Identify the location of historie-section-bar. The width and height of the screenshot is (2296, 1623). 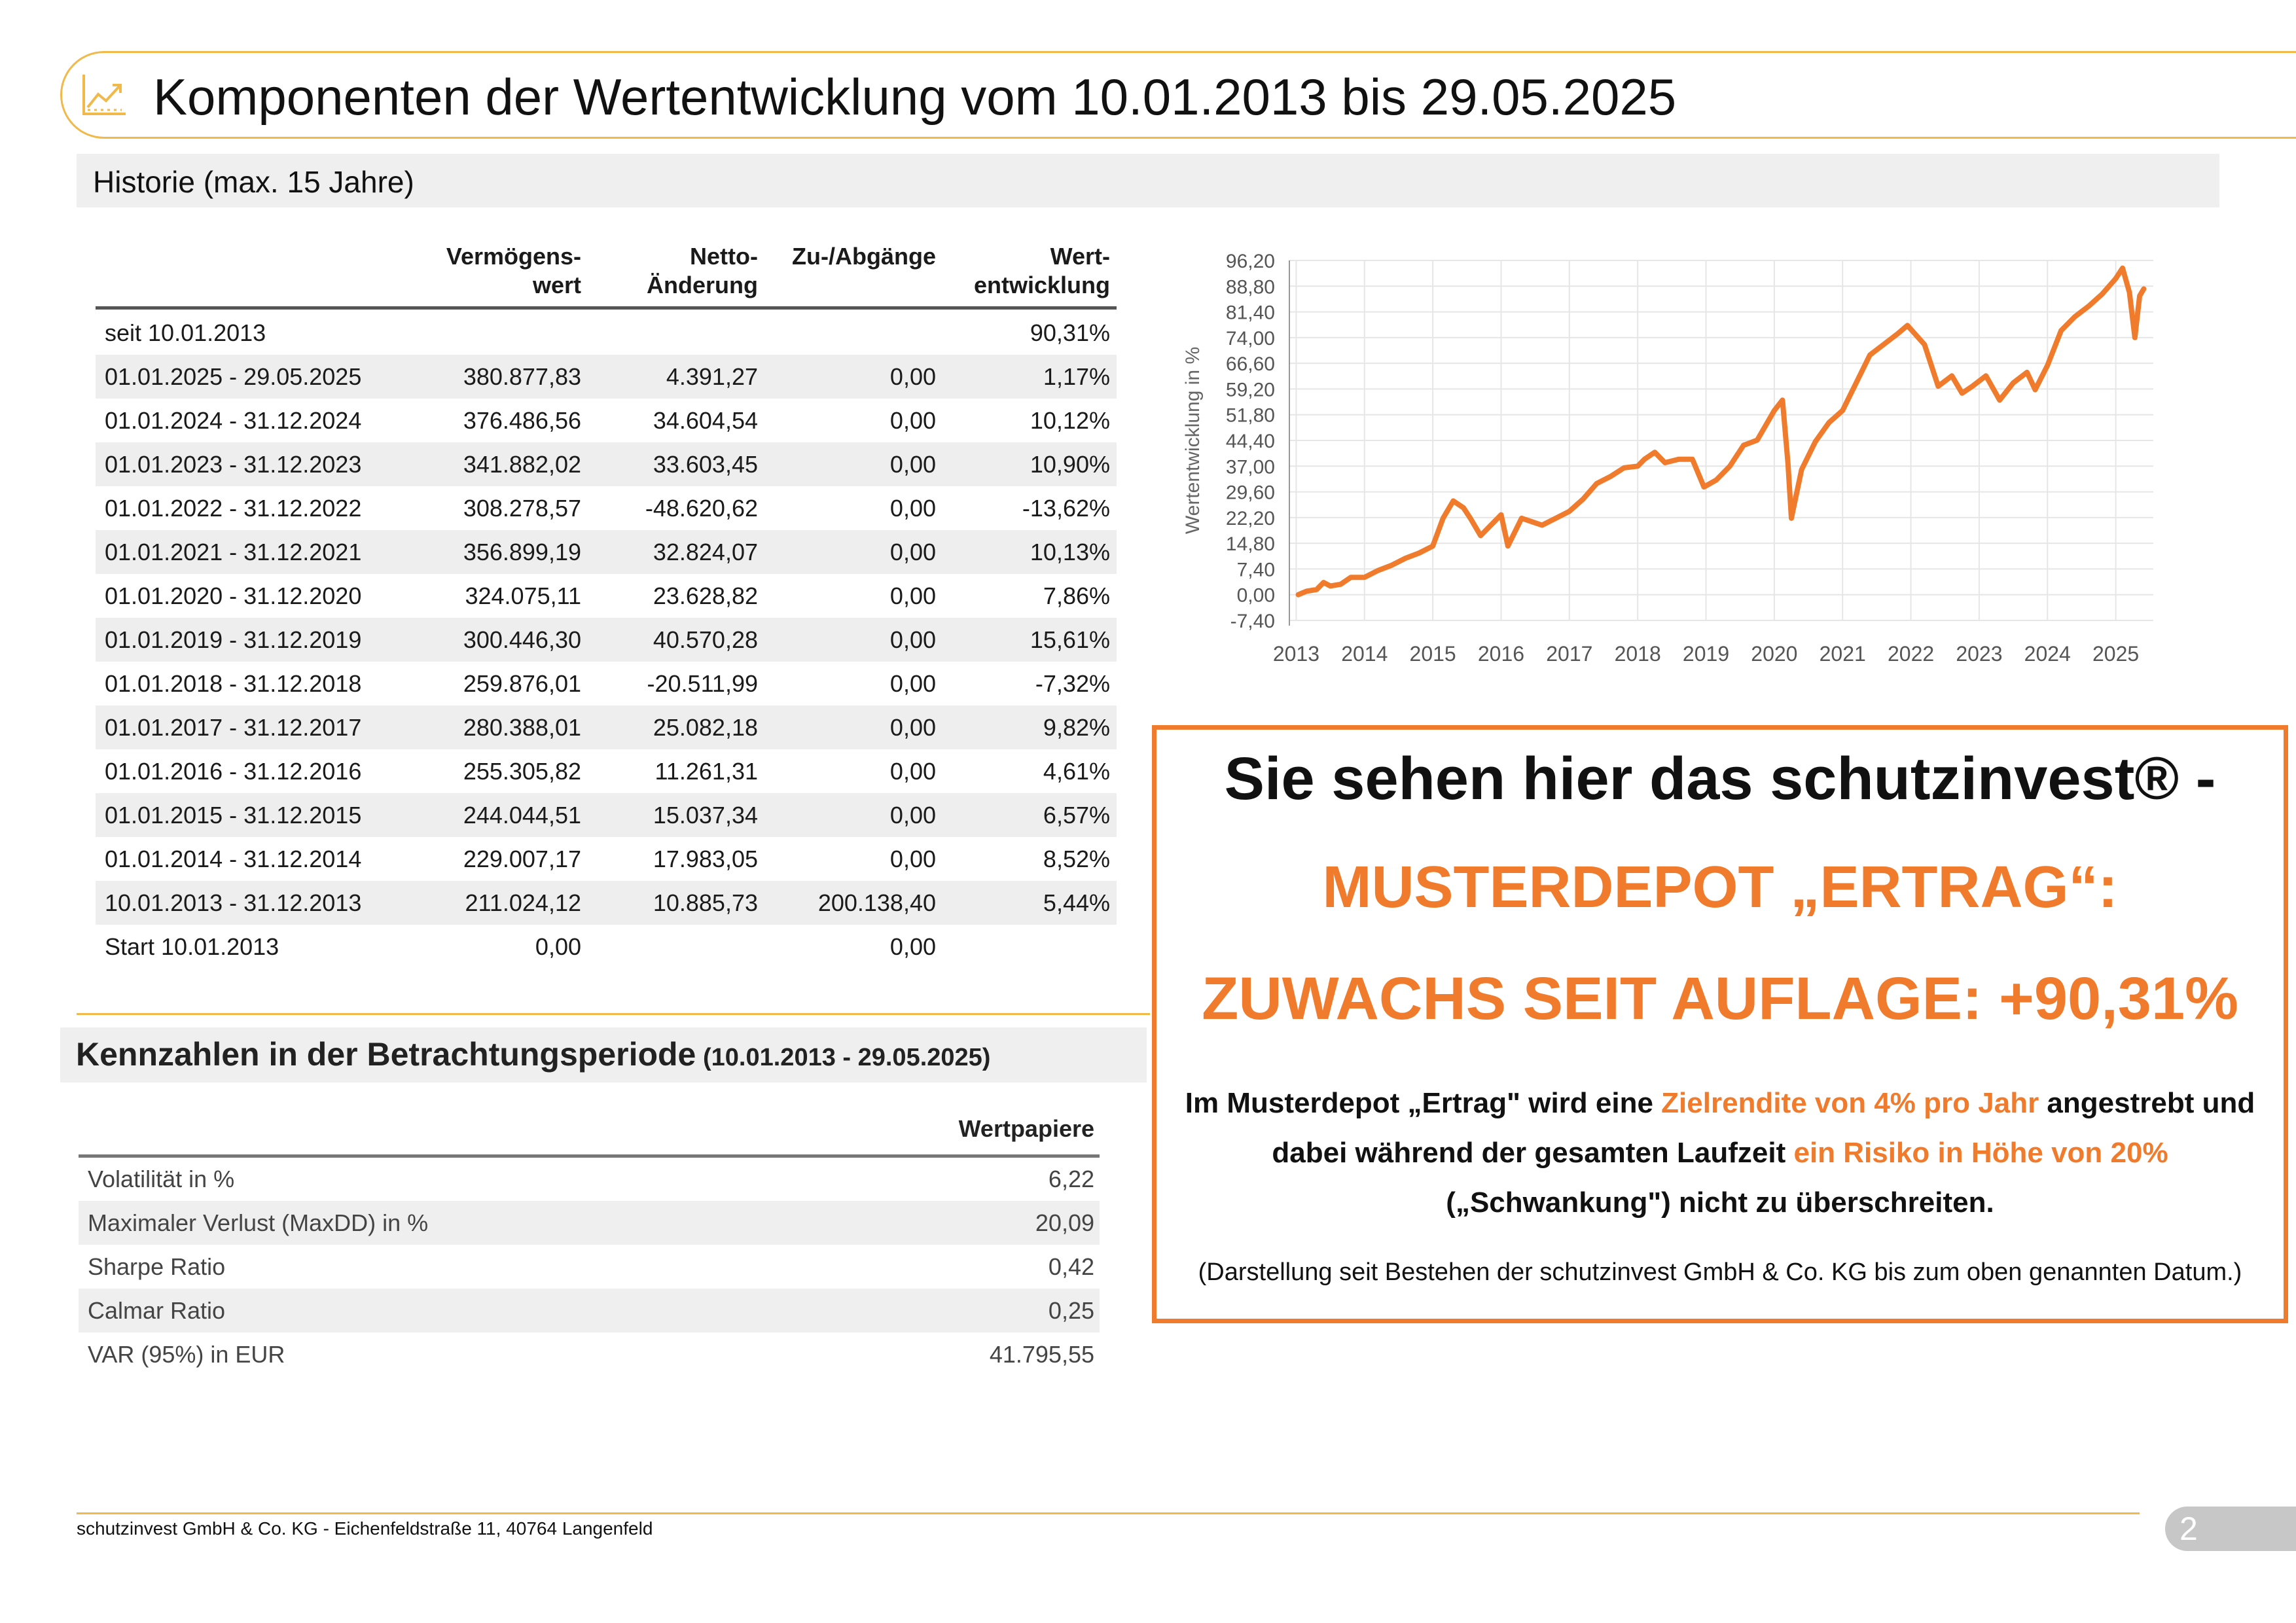
(1148, 180).